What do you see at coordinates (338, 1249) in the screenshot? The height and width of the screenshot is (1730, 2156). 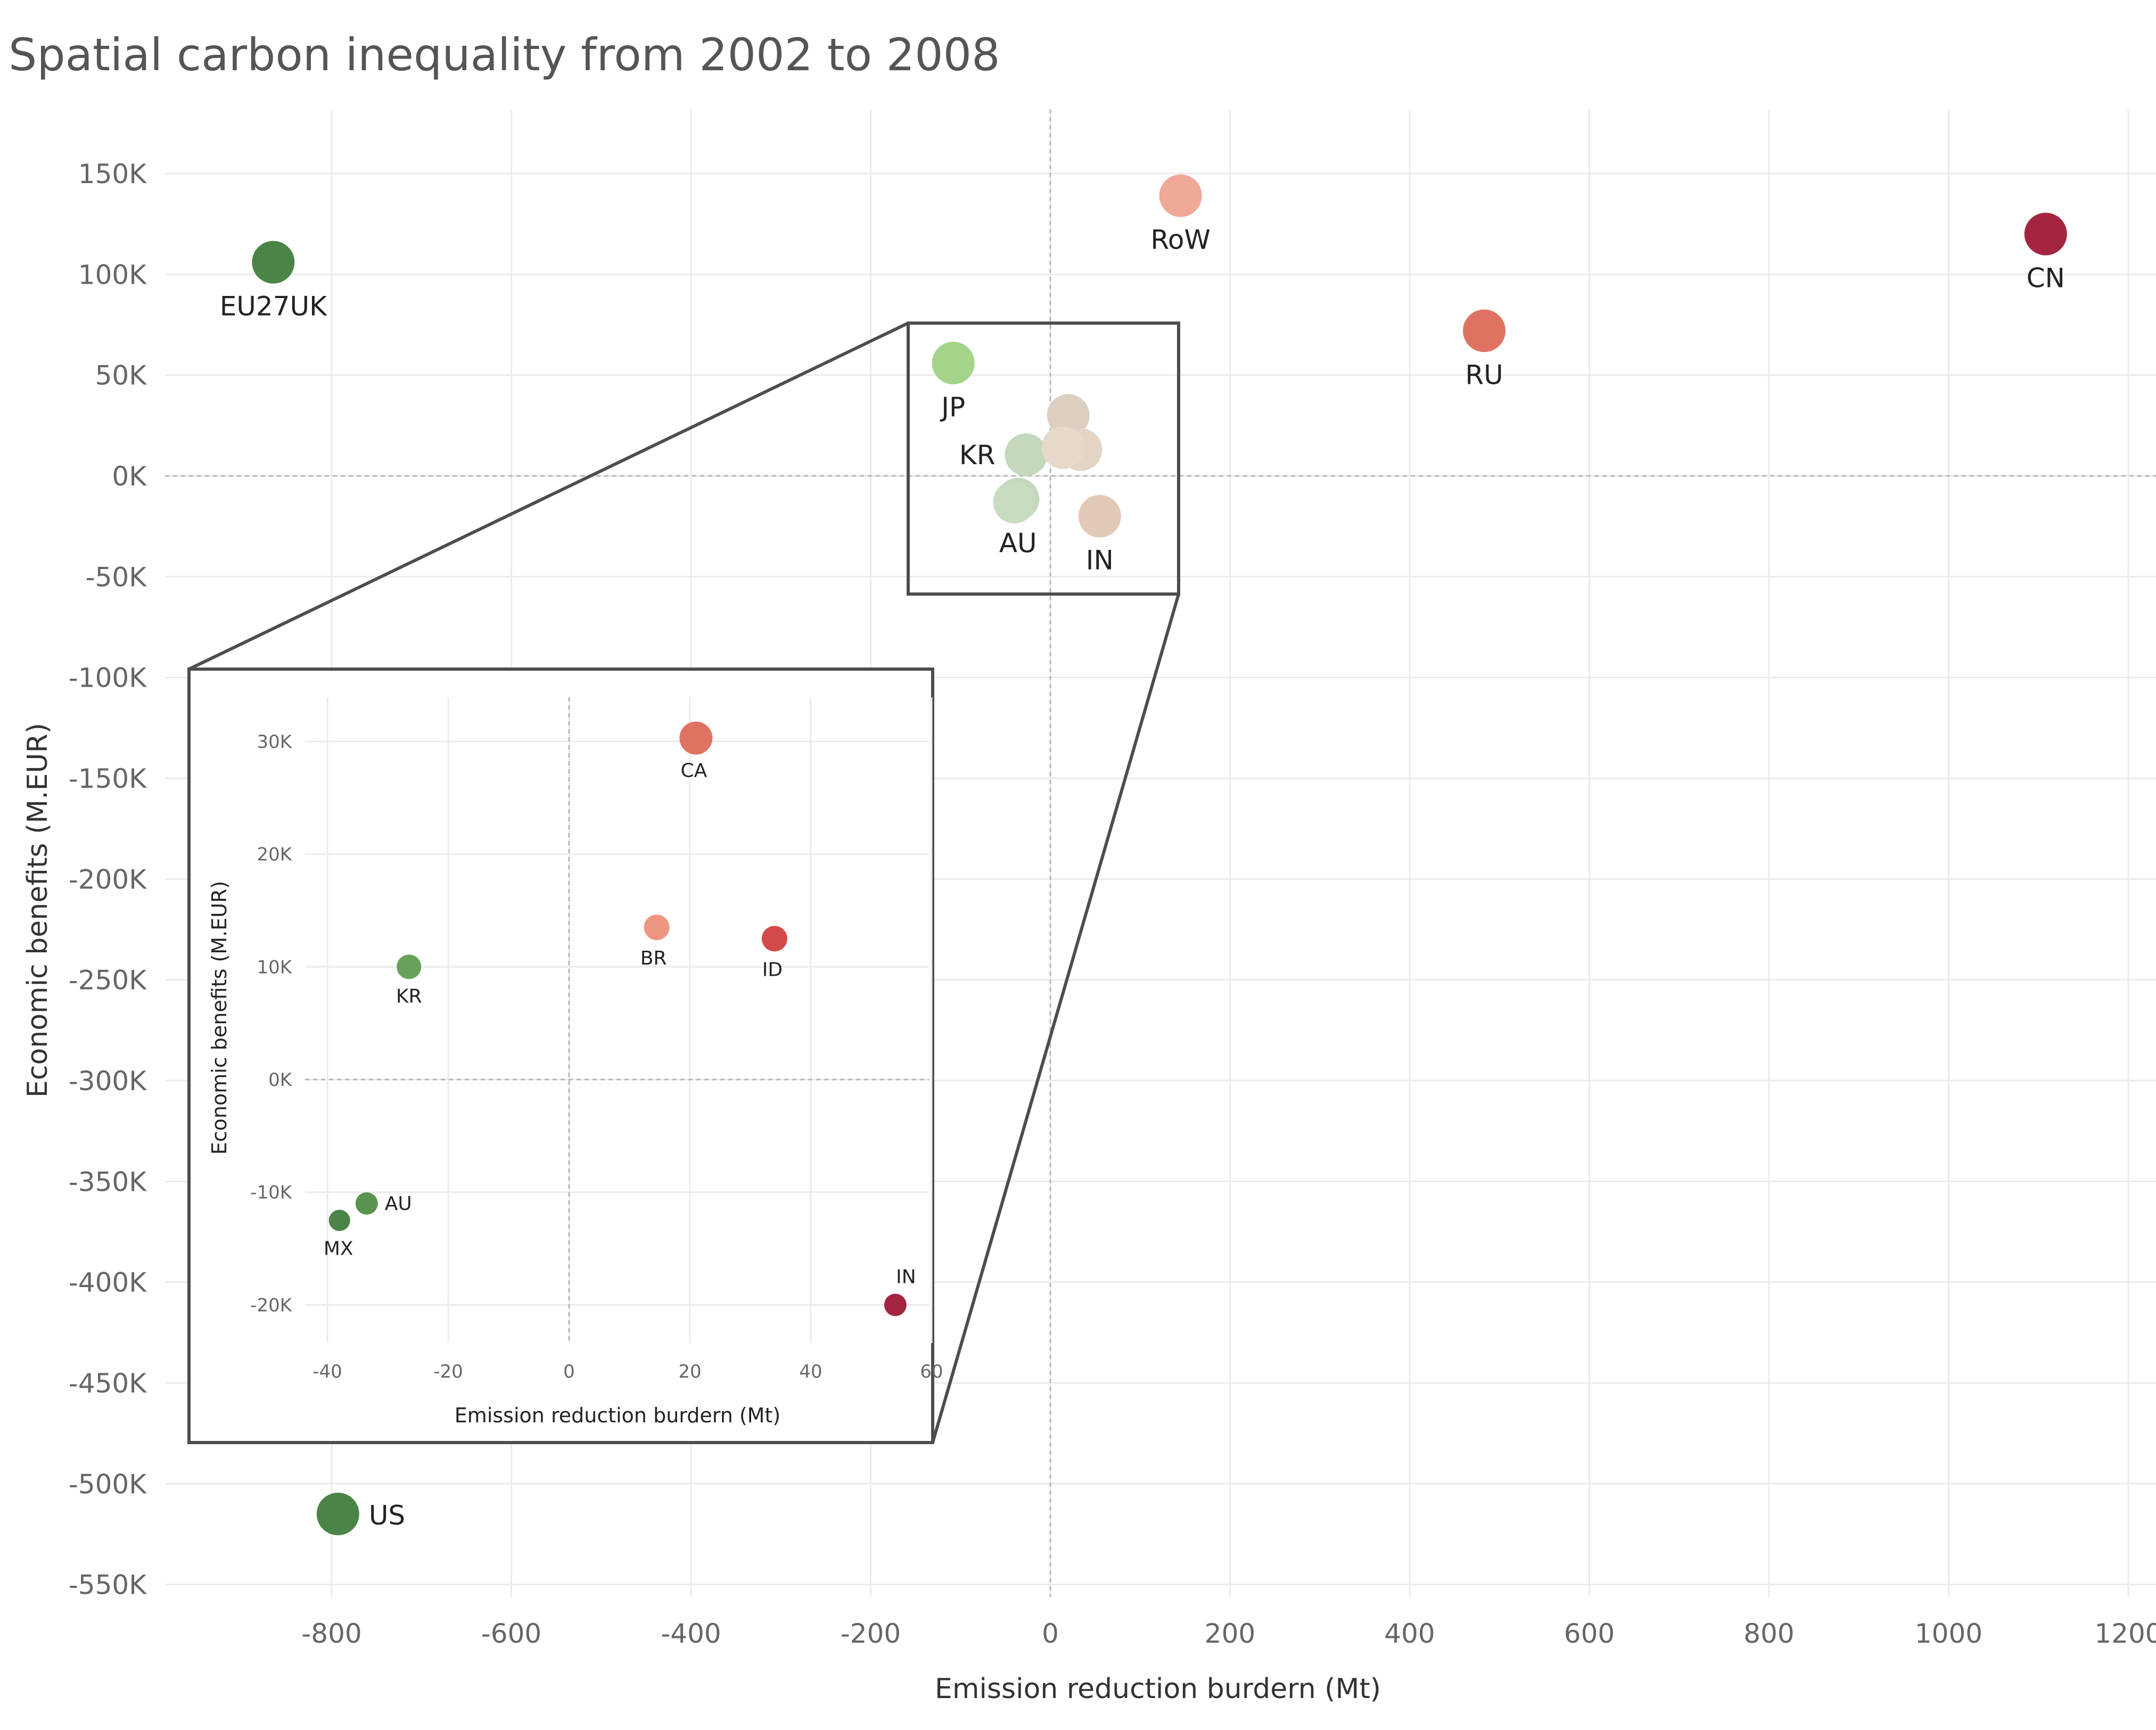 I see `inset-point-label: MX` at bounding box center [338, 1249].